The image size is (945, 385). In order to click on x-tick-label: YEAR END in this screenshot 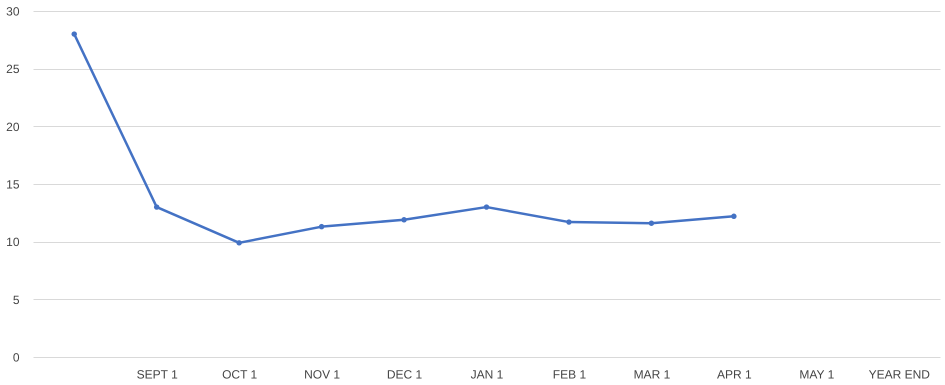, I will do `click(899, 375)`.